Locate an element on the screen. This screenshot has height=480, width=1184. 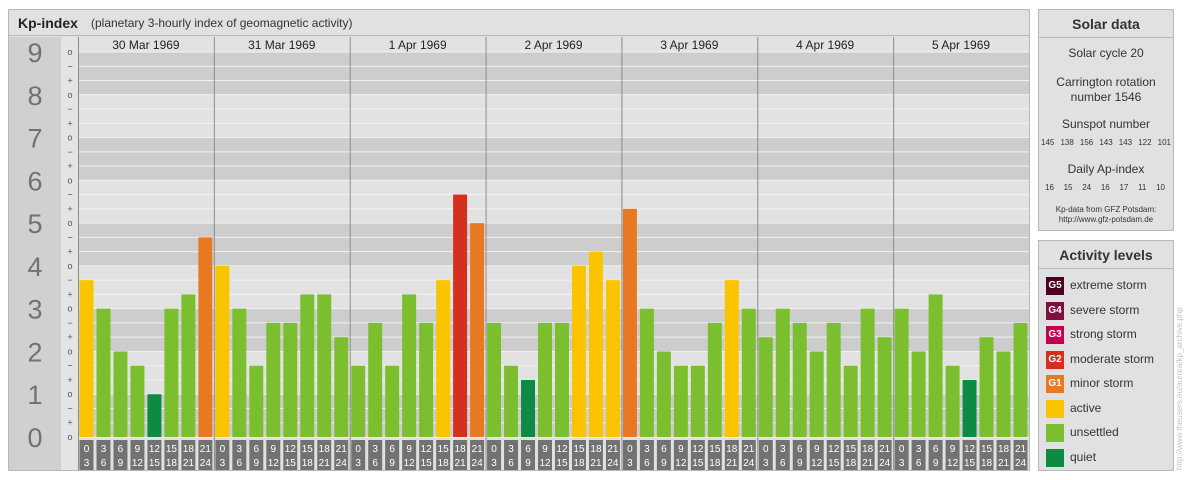
sunspot-value: 101 is located at coordinates (1164, 142).